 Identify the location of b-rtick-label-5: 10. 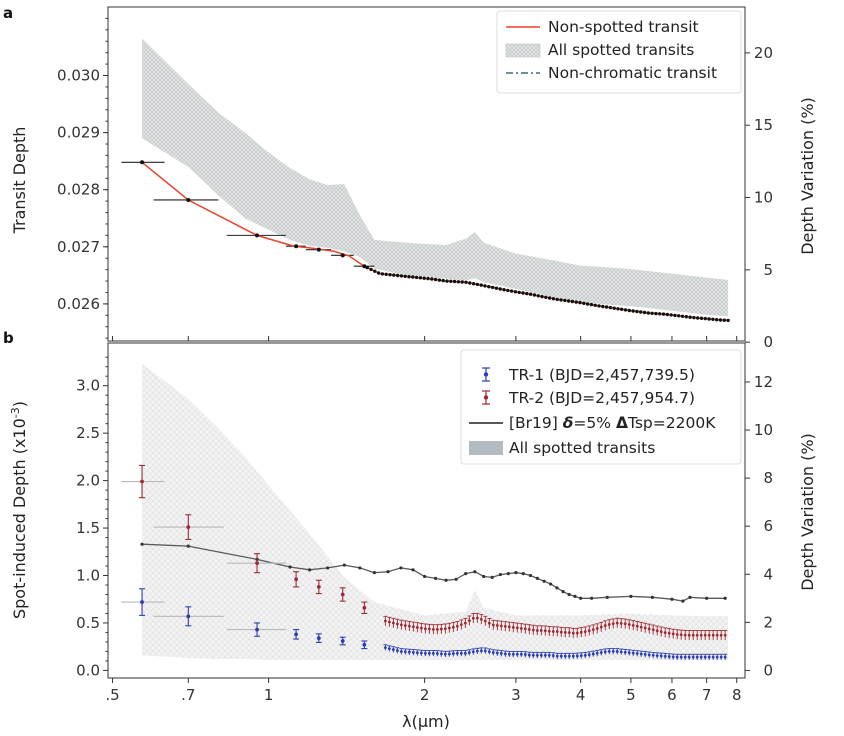
(763, 430).